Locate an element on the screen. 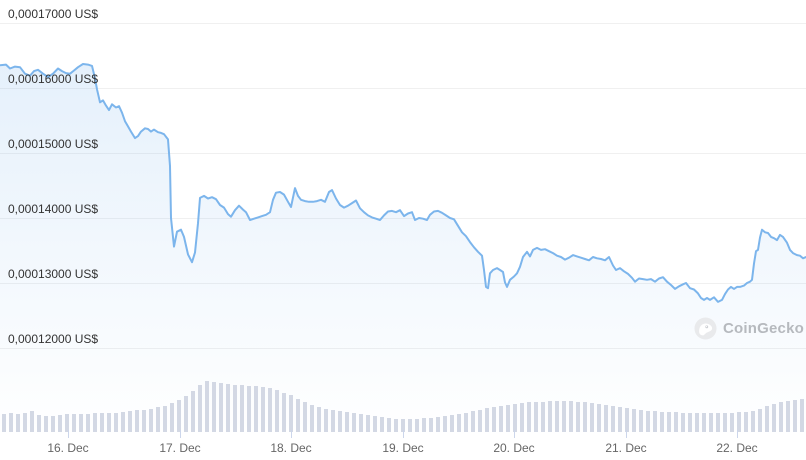 This screenshot has height=460, width=806. y-axis-label: 0,00016000 US$ is located at coordinates (53, 79).